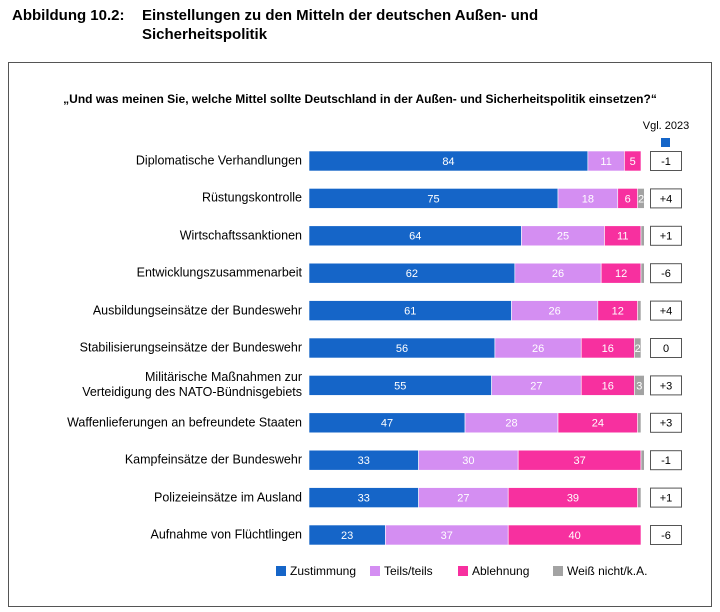  I want to click on value-label: 5, so click(633, 162).